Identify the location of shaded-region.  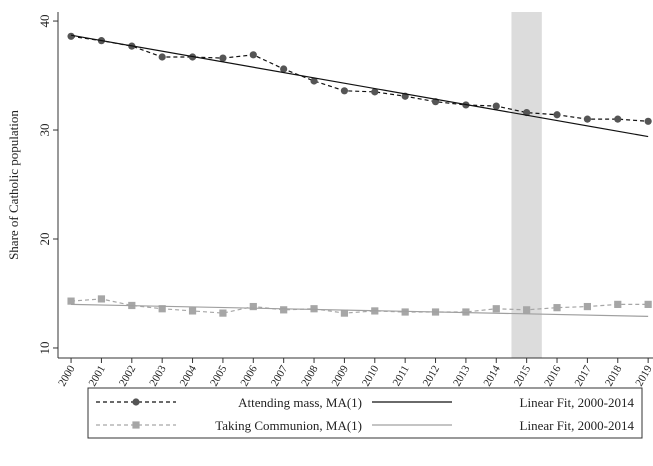
(526, 185).